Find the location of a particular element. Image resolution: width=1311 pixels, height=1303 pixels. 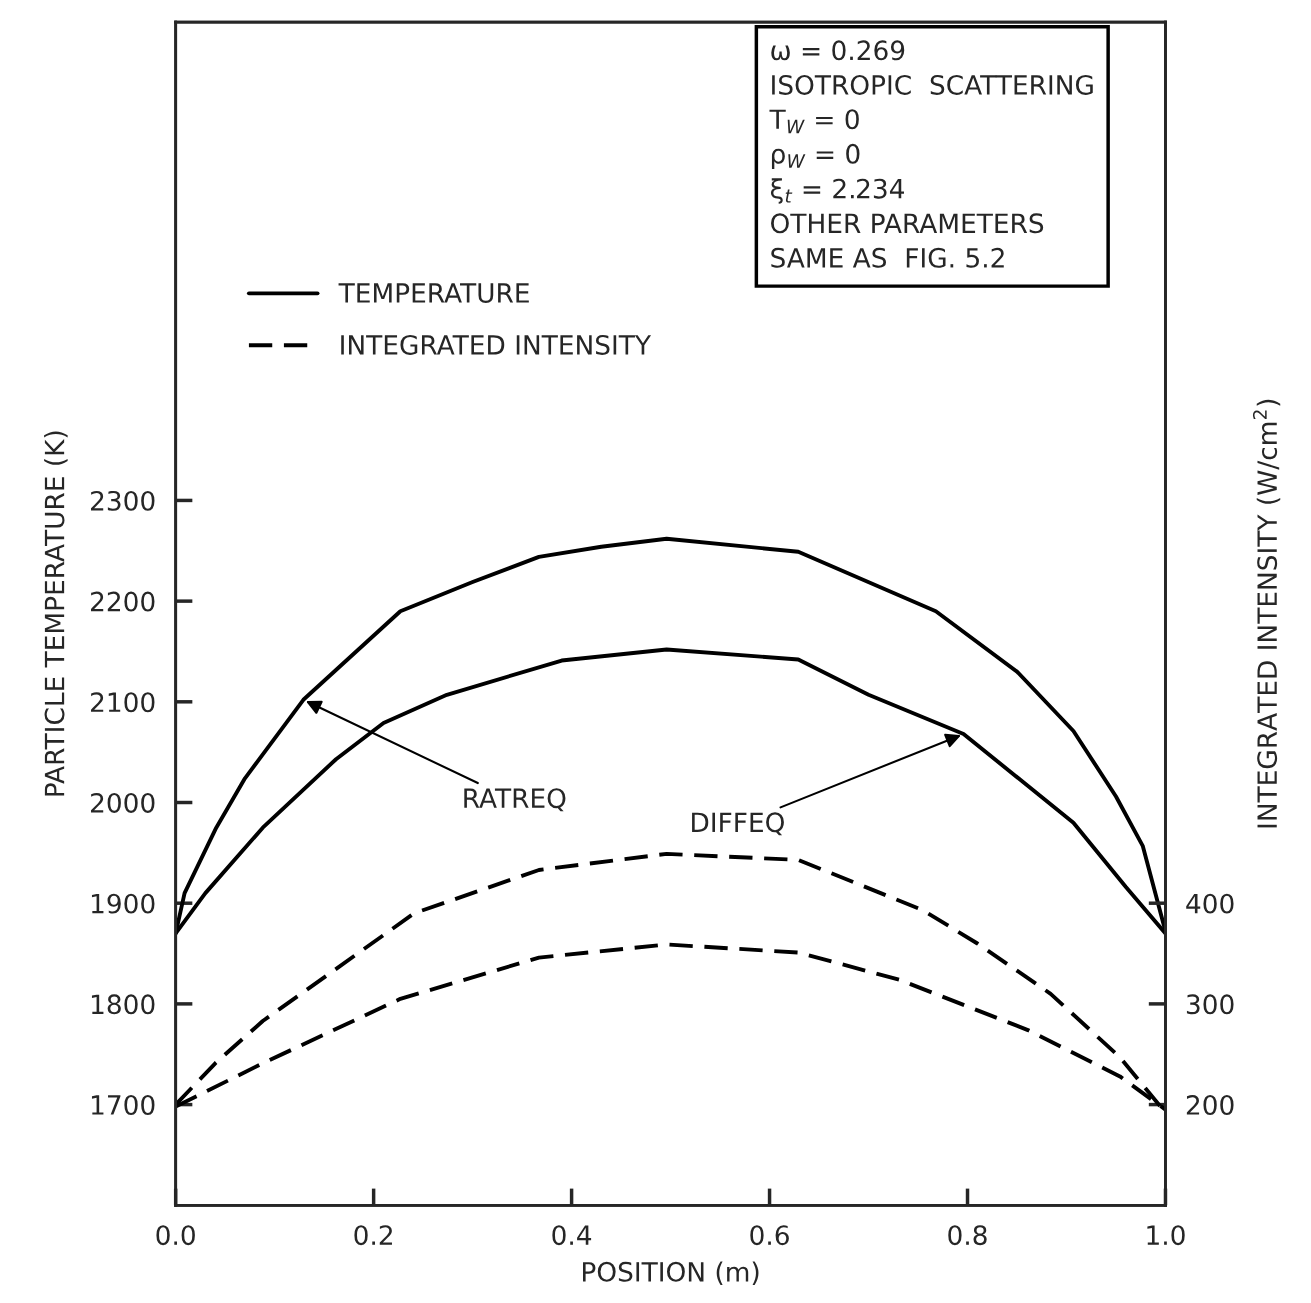

x-tick-label: 0.0 is located at coordinates (175, 1235).